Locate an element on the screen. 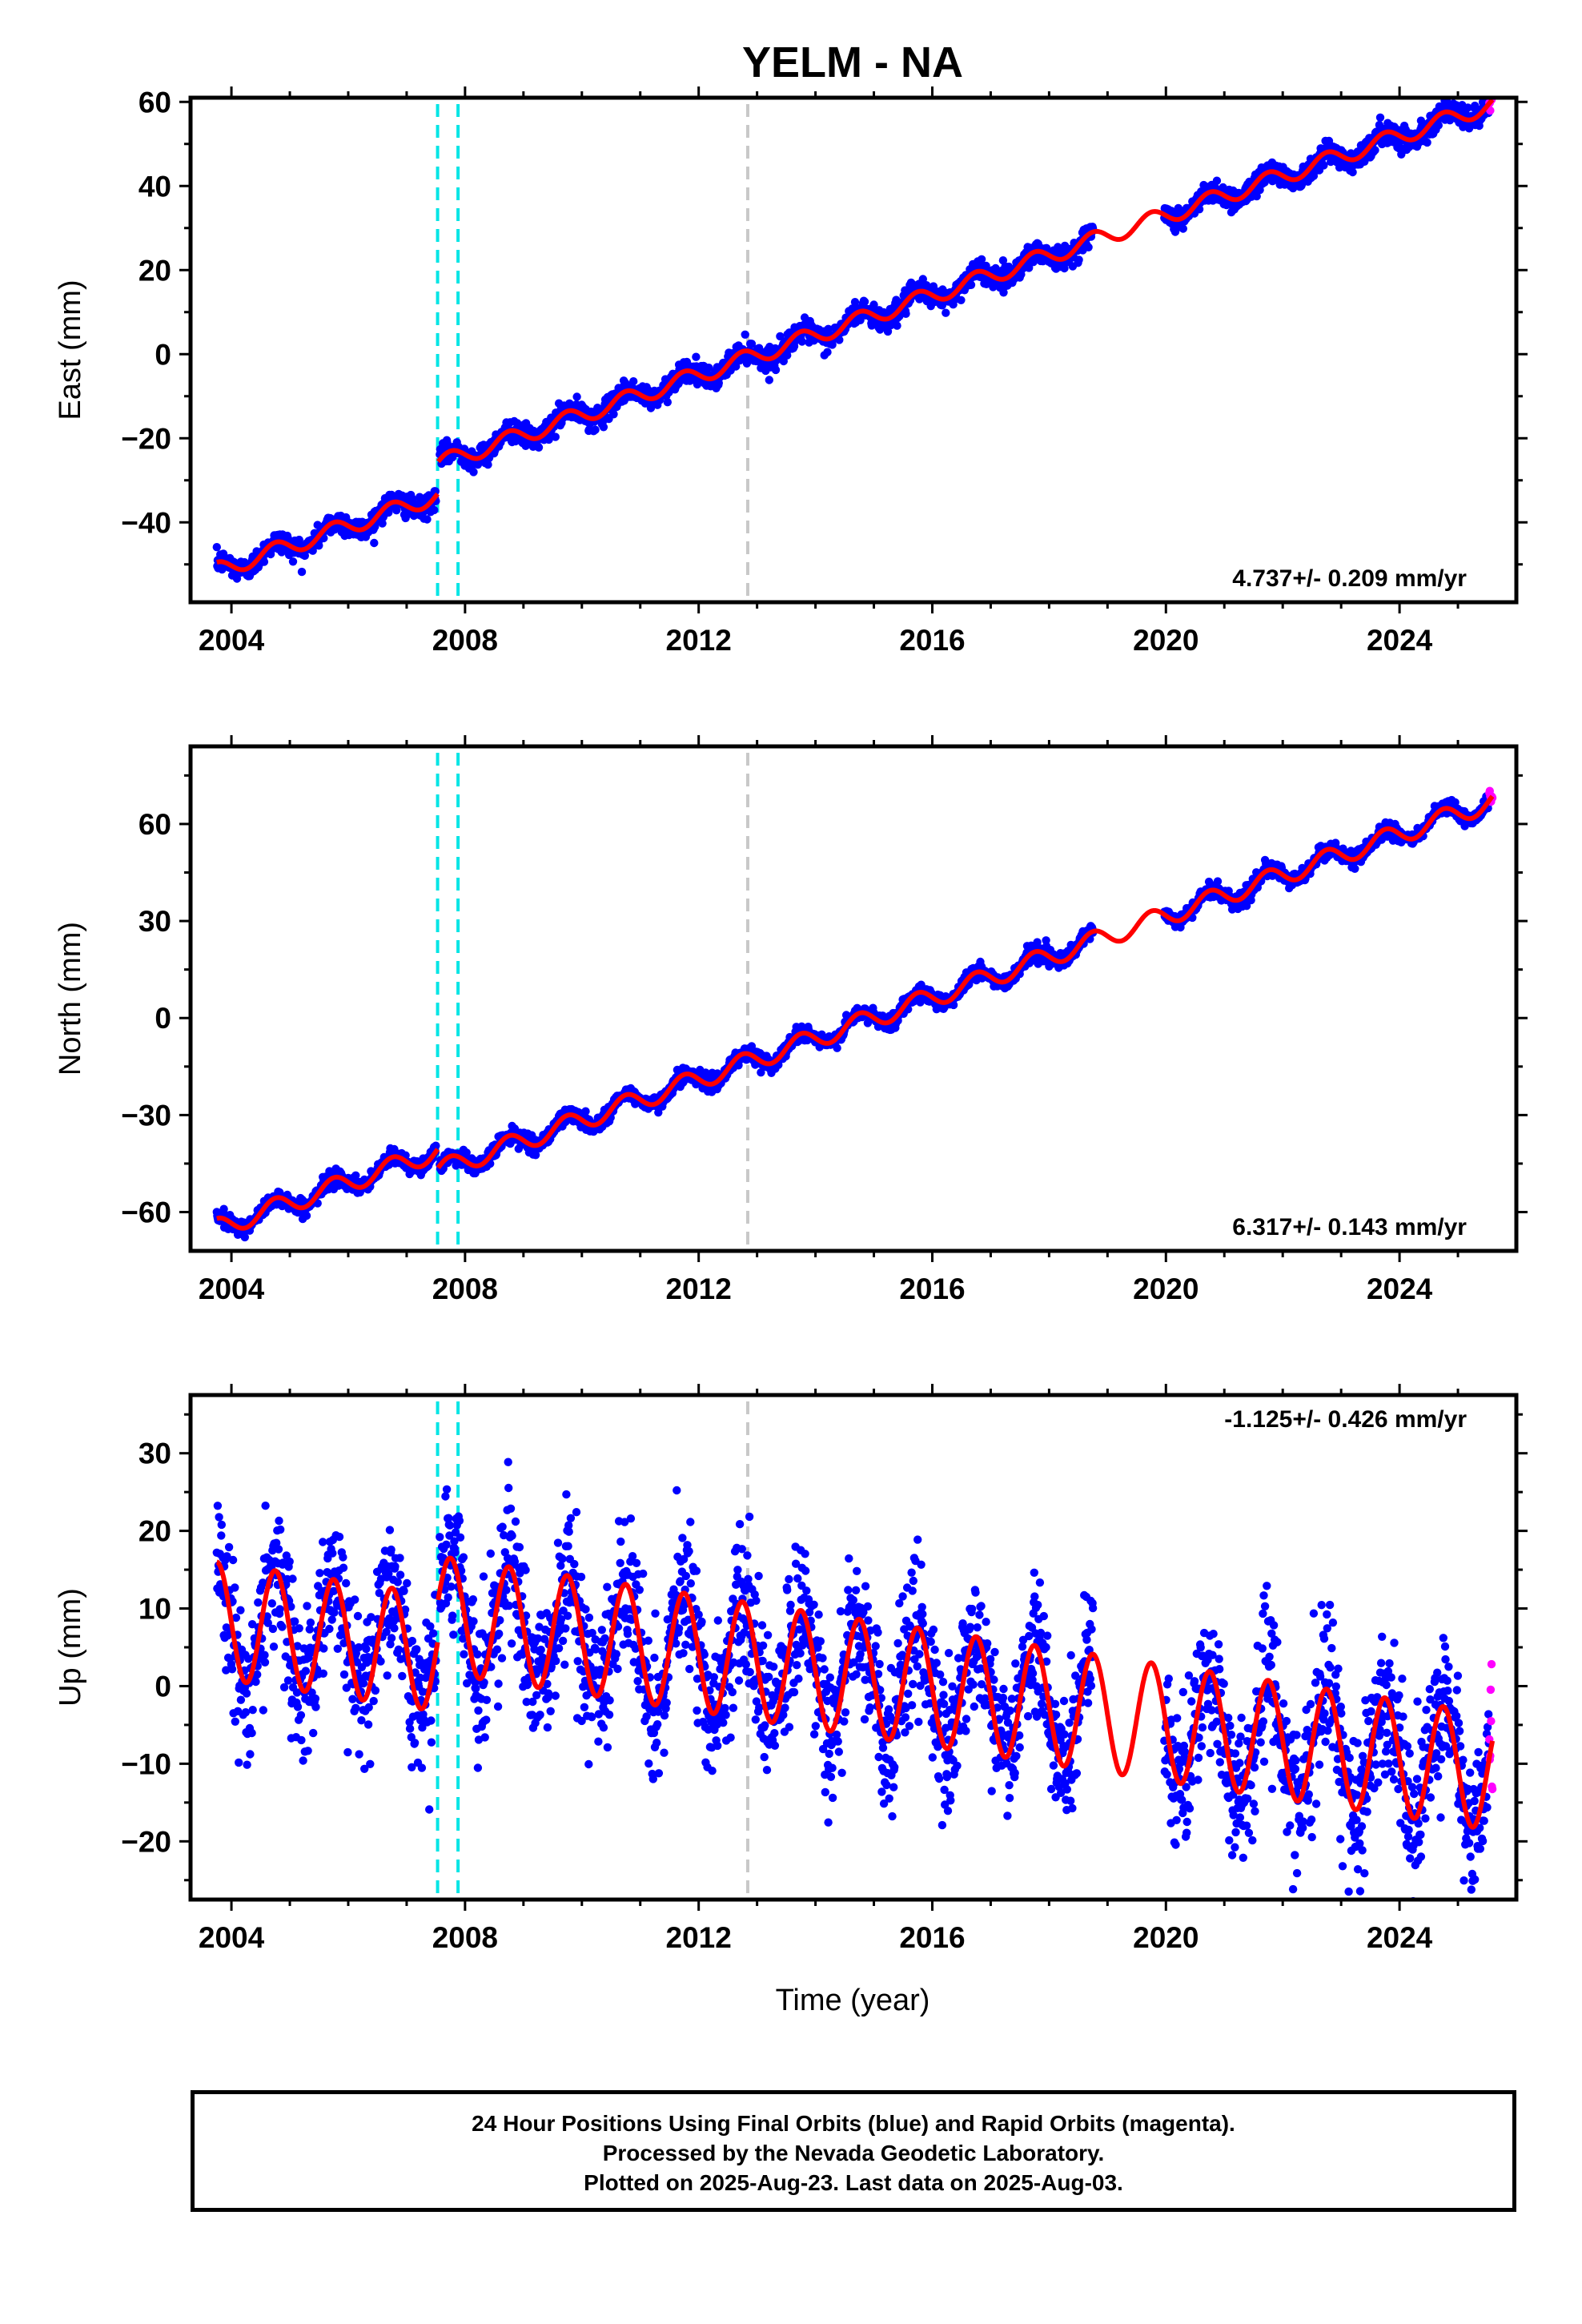 This screenshot has height=2324, width=1582. x-tick-label: 2008 is located at coordinates (465, 640).